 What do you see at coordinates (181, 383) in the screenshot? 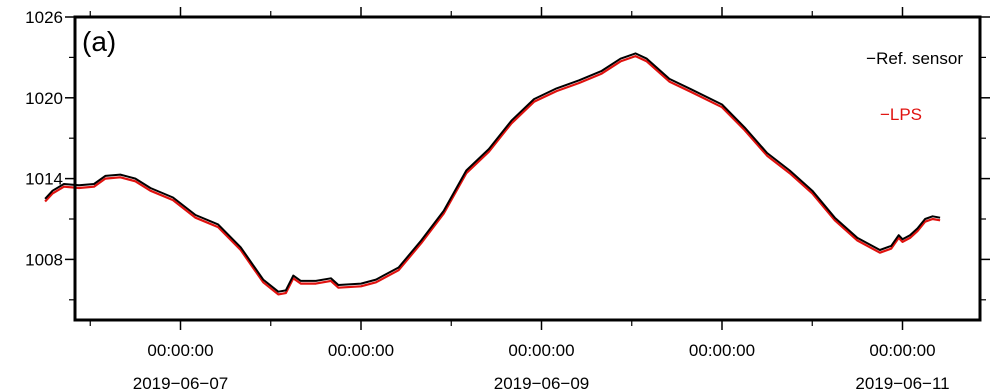
I see `x-date-label: 2019−06−07` at bounding box center [181, 383].